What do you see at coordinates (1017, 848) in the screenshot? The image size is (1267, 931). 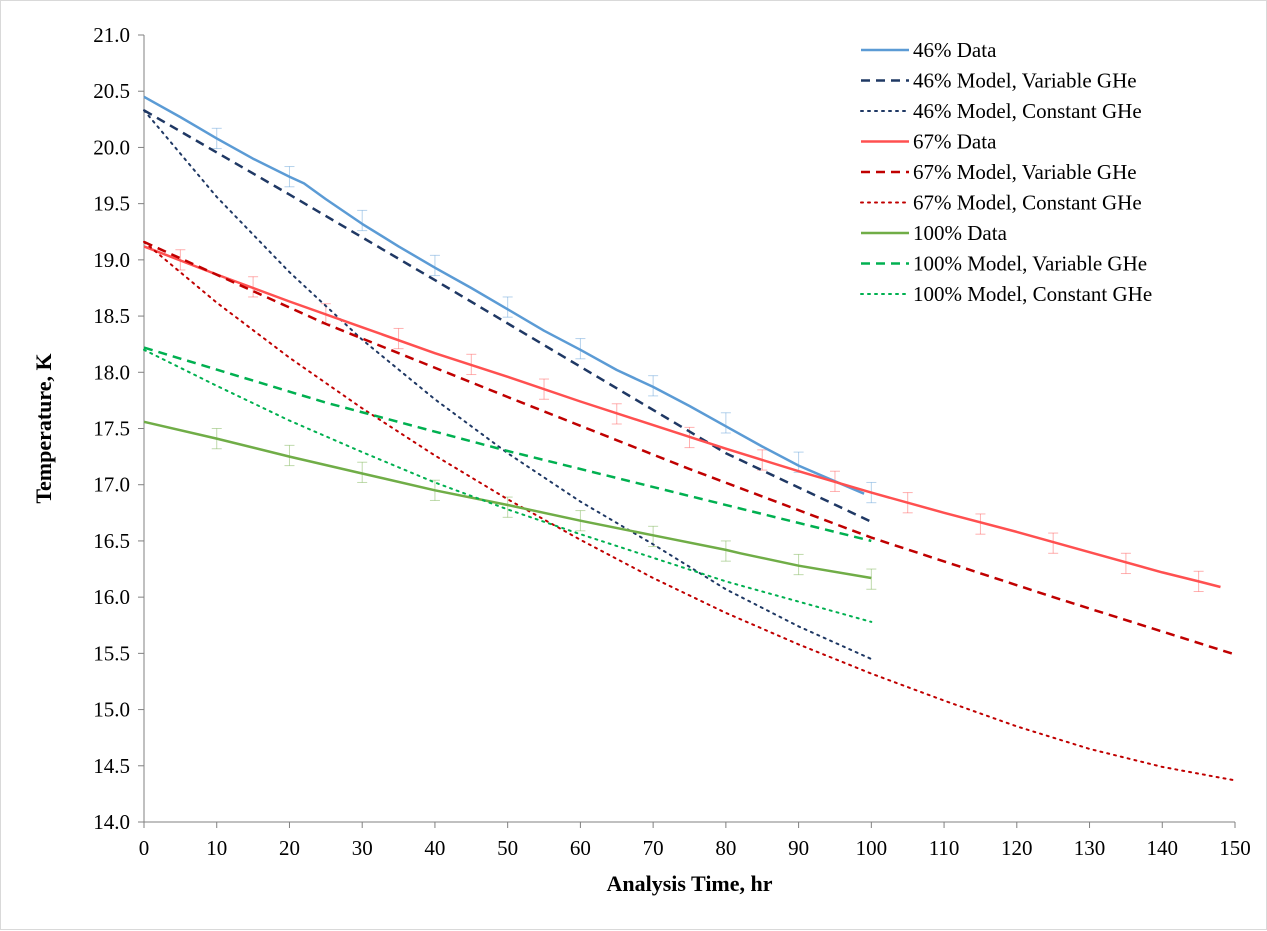 I see `x-tick-label: 120` at bounding box center [1017, 848].